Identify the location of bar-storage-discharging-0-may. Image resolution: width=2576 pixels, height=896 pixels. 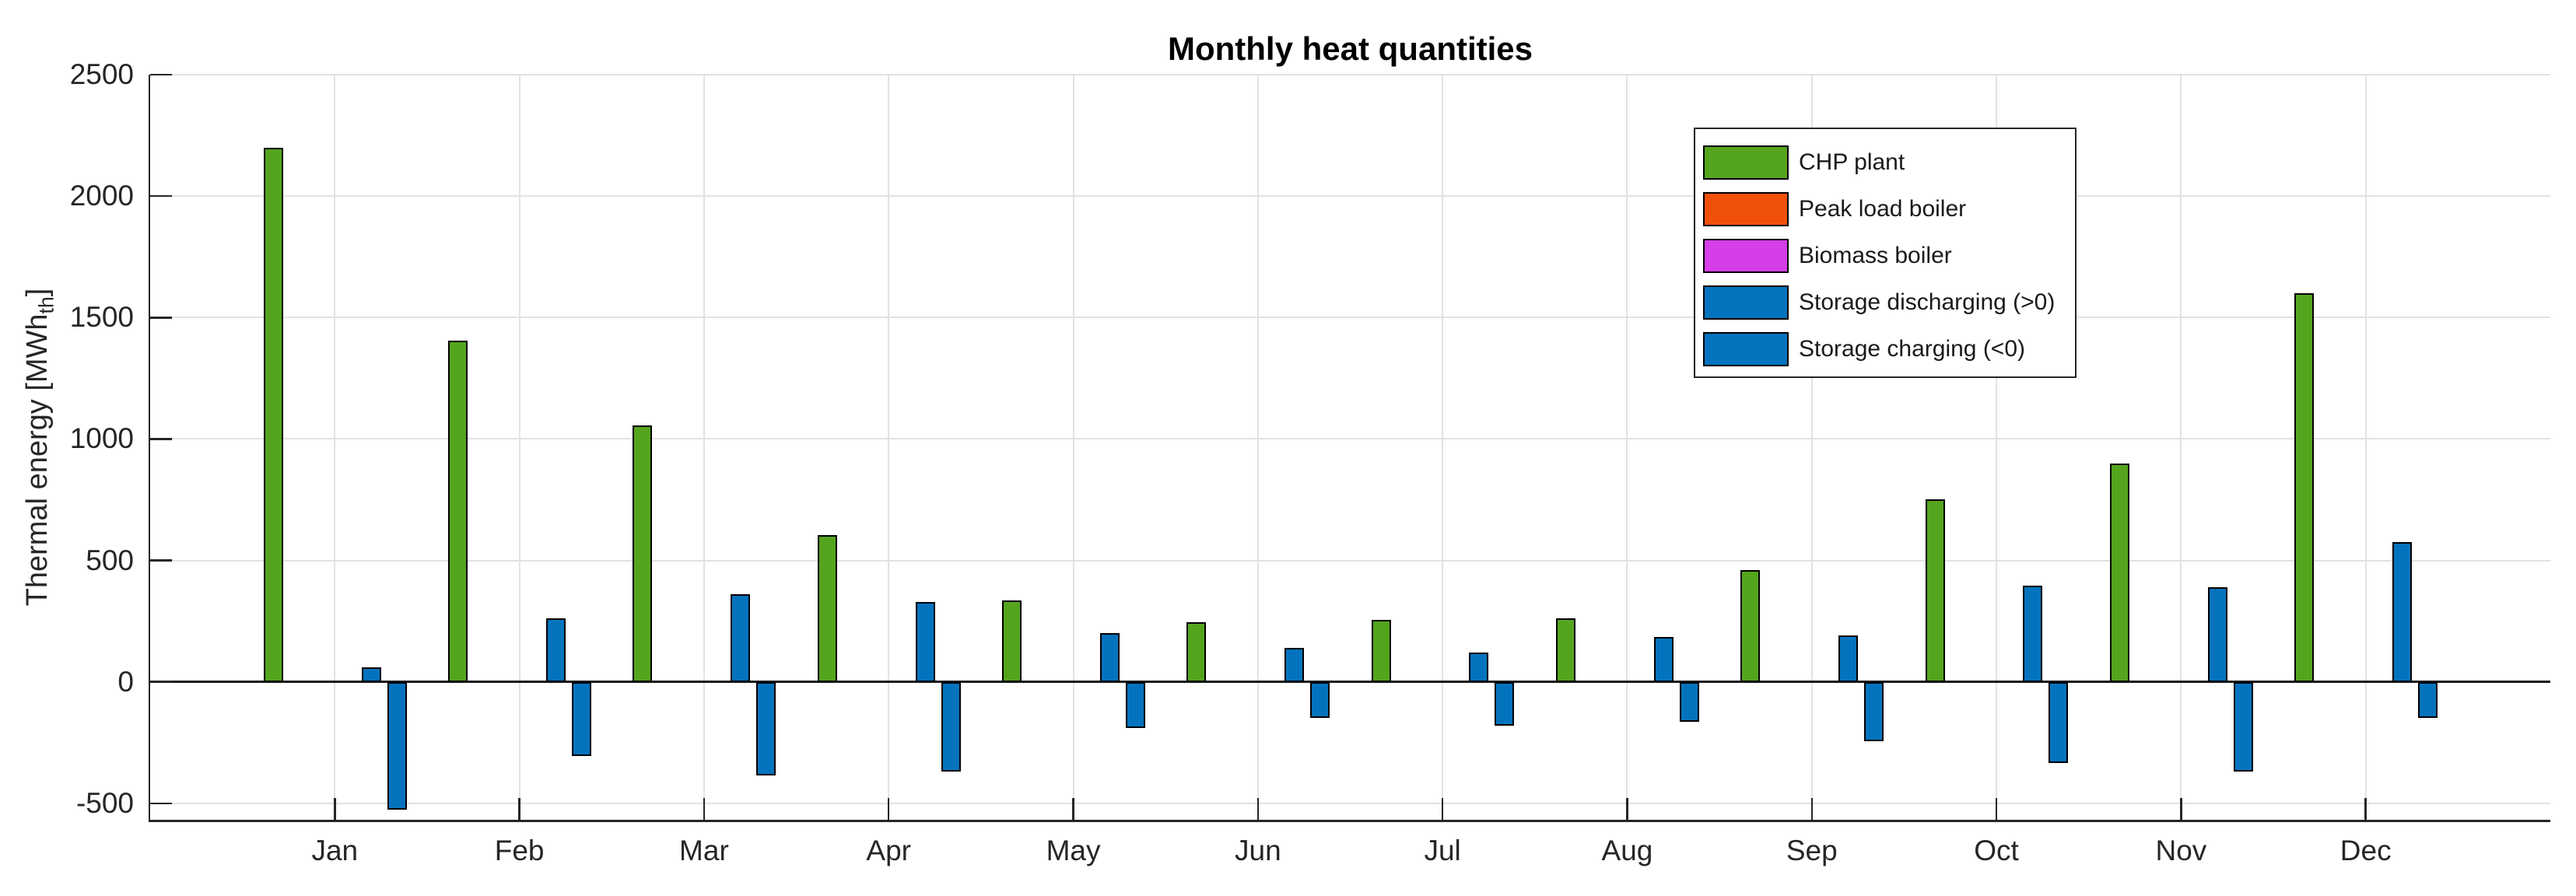
(1109, 657).